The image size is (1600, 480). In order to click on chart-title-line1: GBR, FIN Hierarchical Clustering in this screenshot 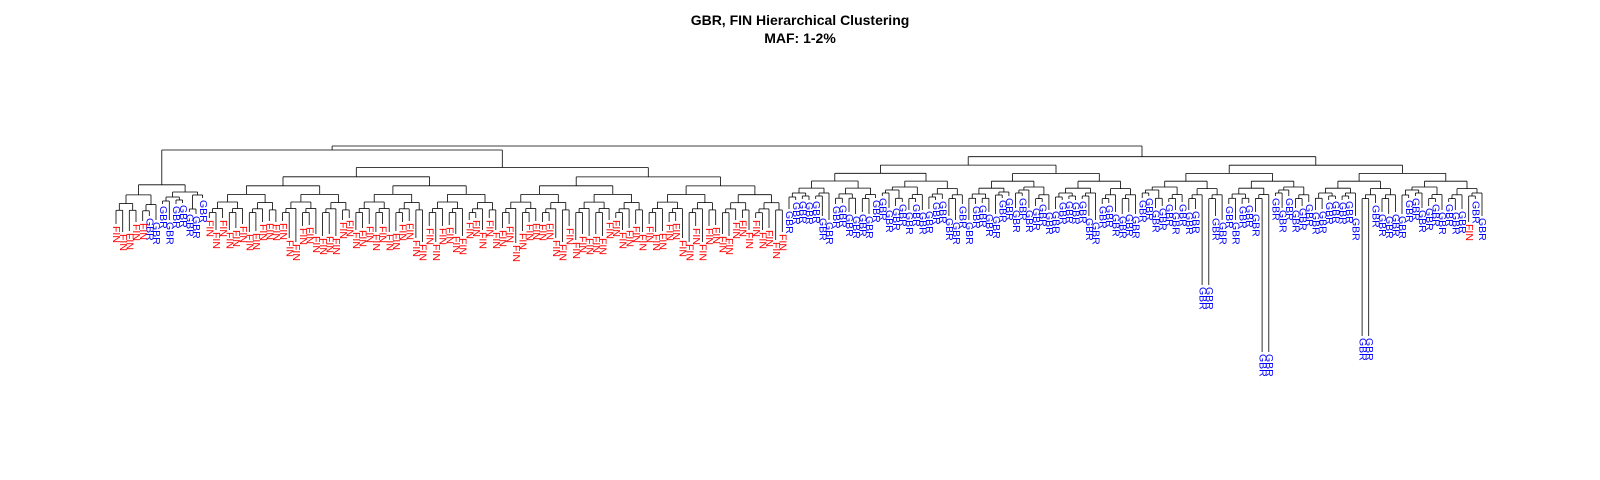, I will do `click(800, 20)`.